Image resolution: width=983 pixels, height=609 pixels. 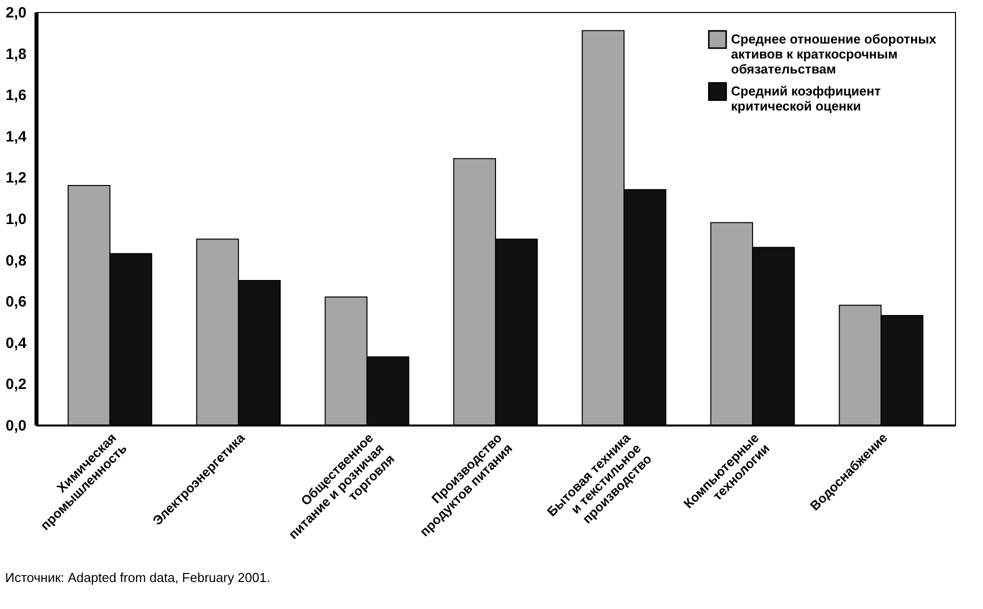 I want to click on legend-label: Средний коэффициент критической оценки, so click(x=806, y=99).